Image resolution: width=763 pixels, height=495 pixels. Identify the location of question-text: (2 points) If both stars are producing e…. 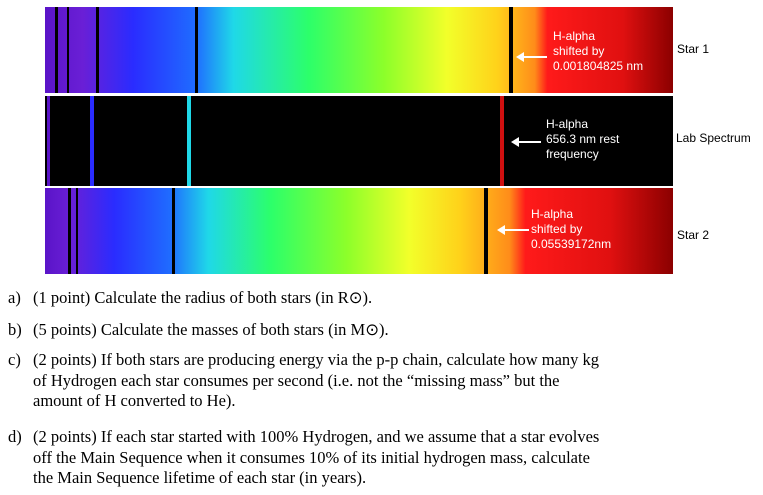
(316, 380).